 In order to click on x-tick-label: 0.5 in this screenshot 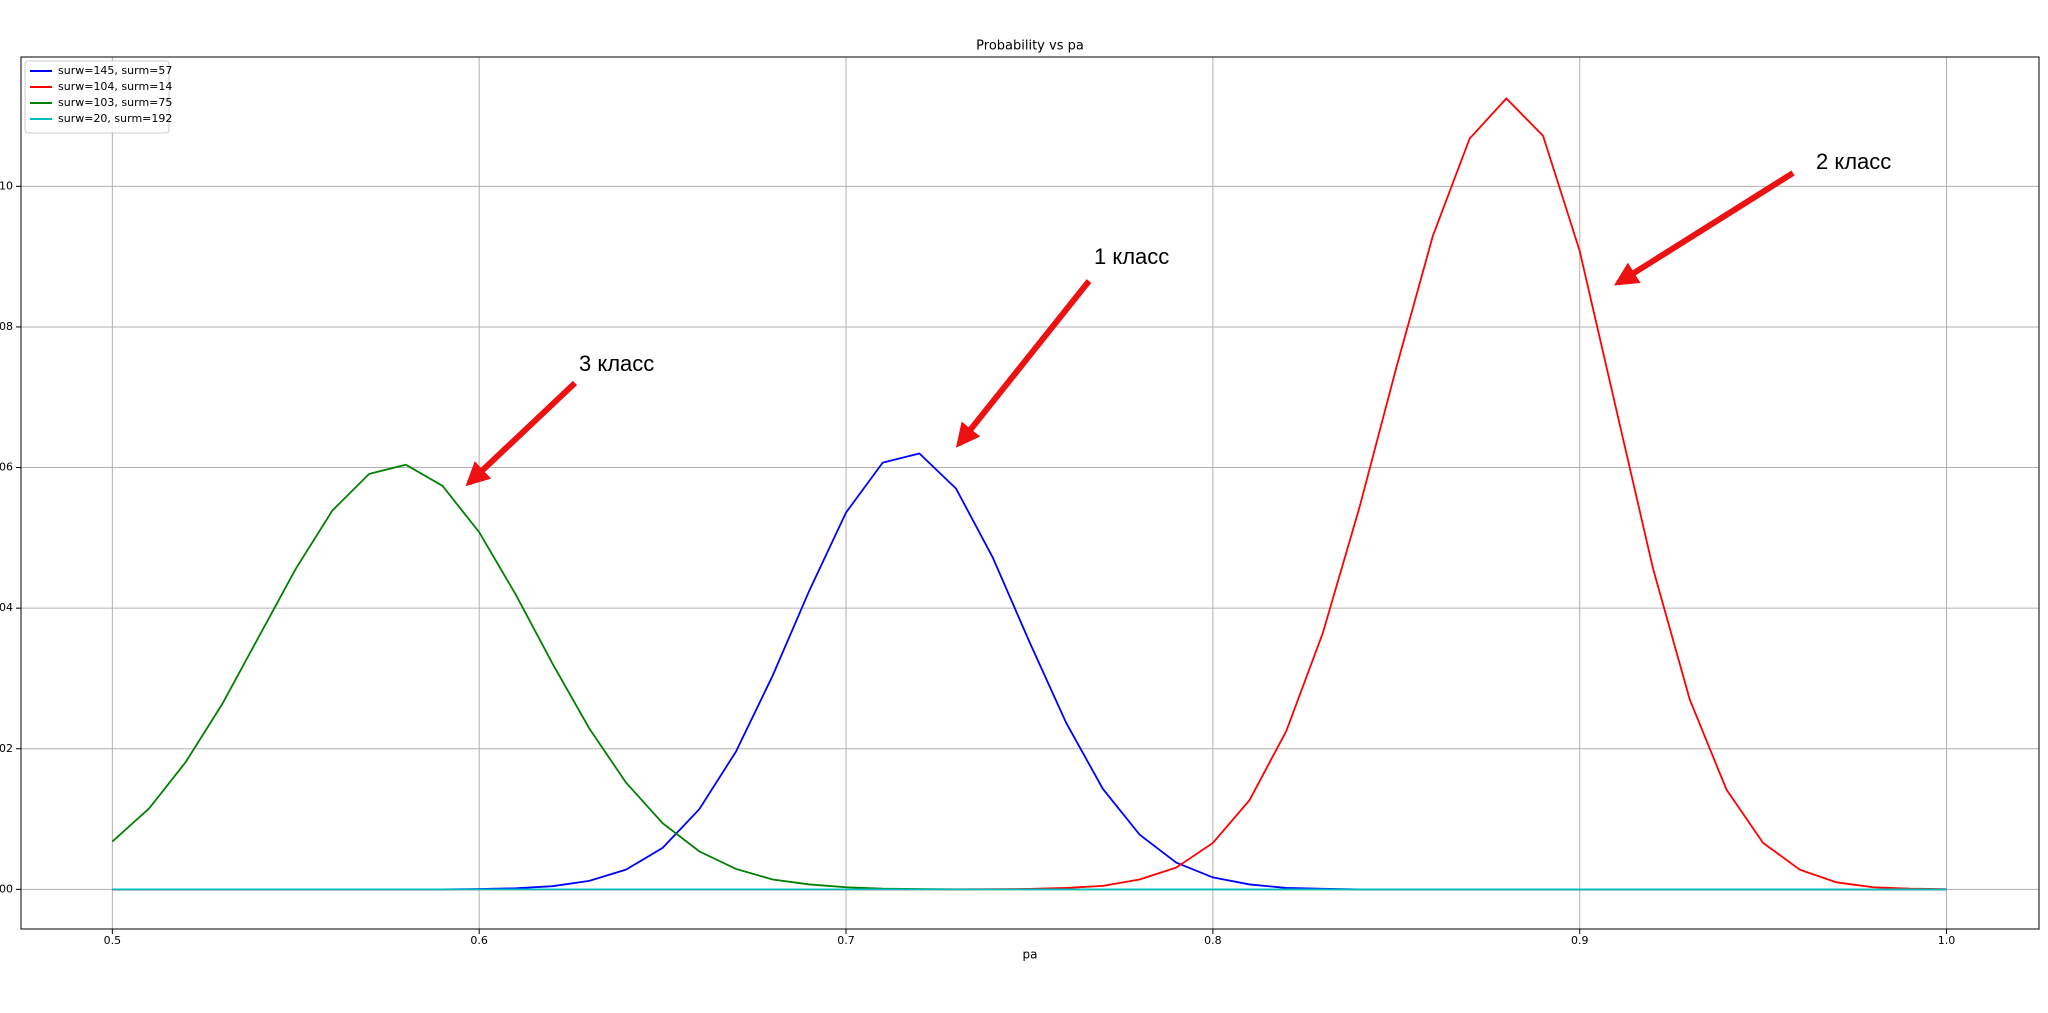, I will do `click(113, 940)`.